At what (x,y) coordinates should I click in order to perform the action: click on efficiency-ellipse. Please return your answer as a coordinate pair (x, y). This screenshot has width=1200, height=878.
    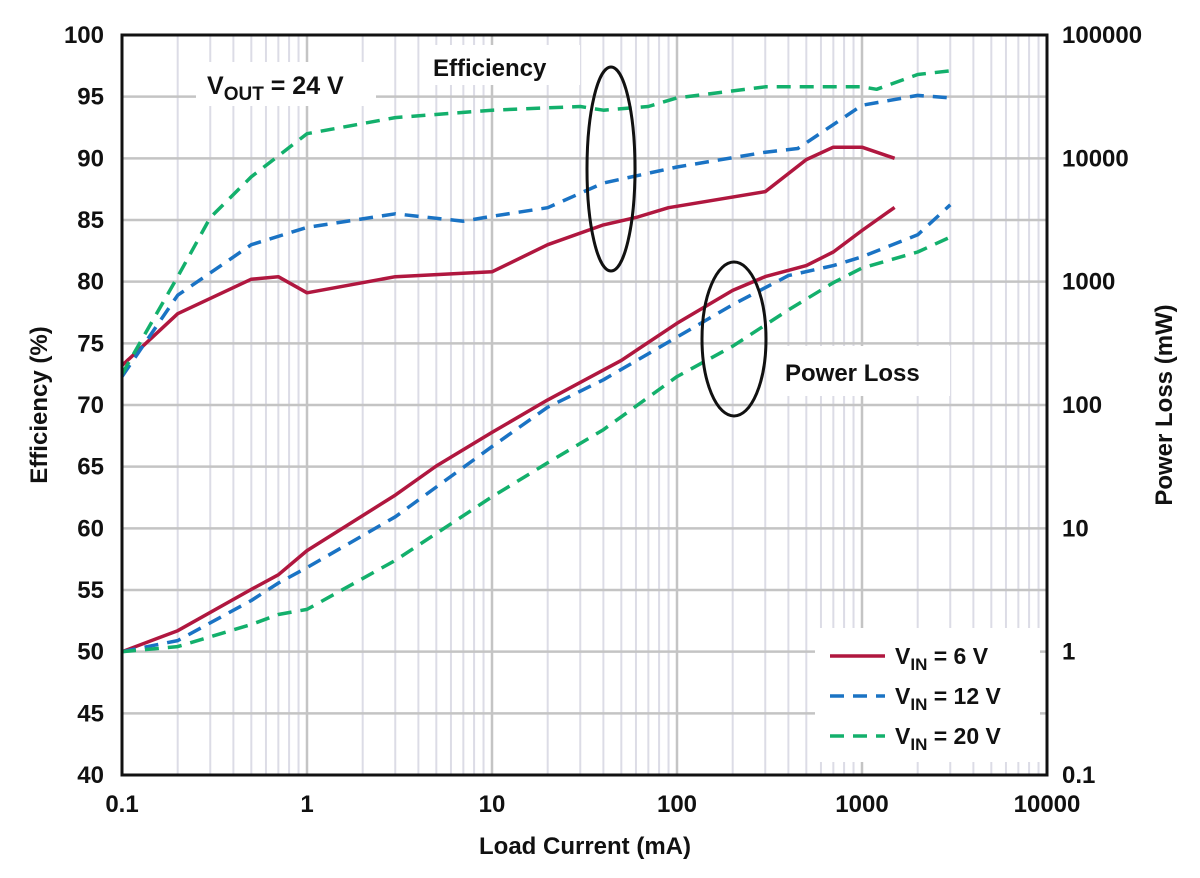
    Looking at the image, I should click on (611, 169).